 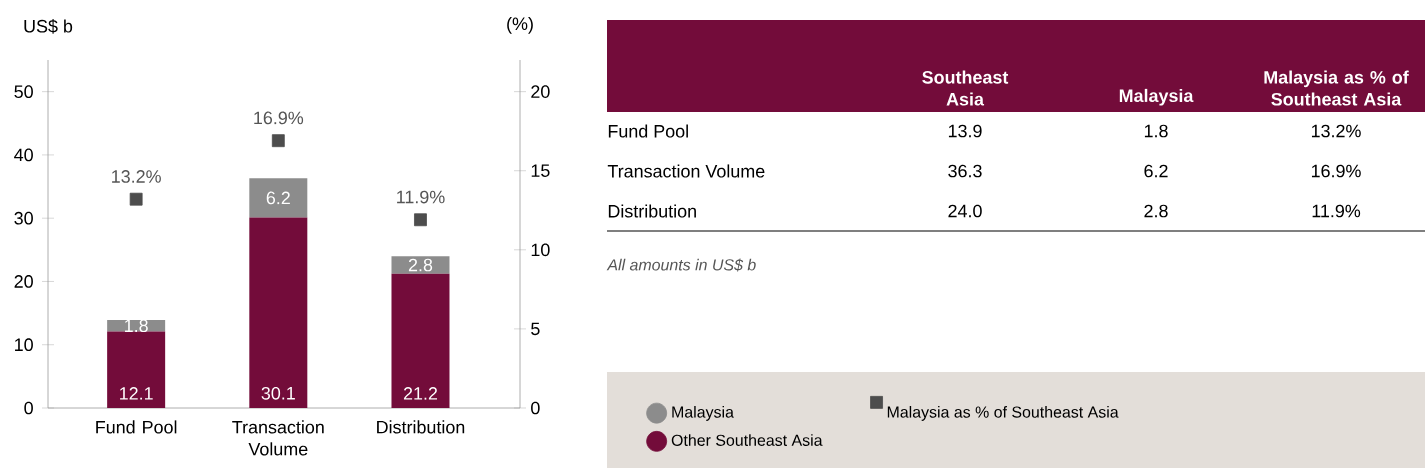 What do you see at coordinates (1156, 171) in the screenshot?
I see `text: 6.2` at bounding box center [1156, 171].